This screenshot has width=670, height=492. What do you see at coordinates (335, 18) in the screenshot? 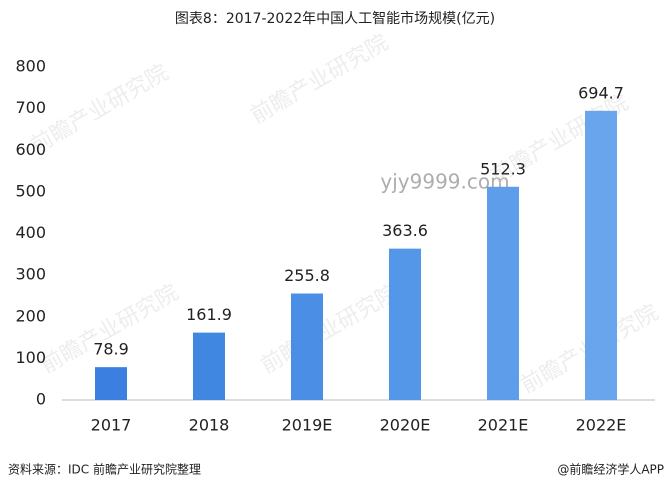
I see `chart-title: 图表8：2017-2022年中国人工智能市场规模(亿元)` at bounding box center [335, 18].